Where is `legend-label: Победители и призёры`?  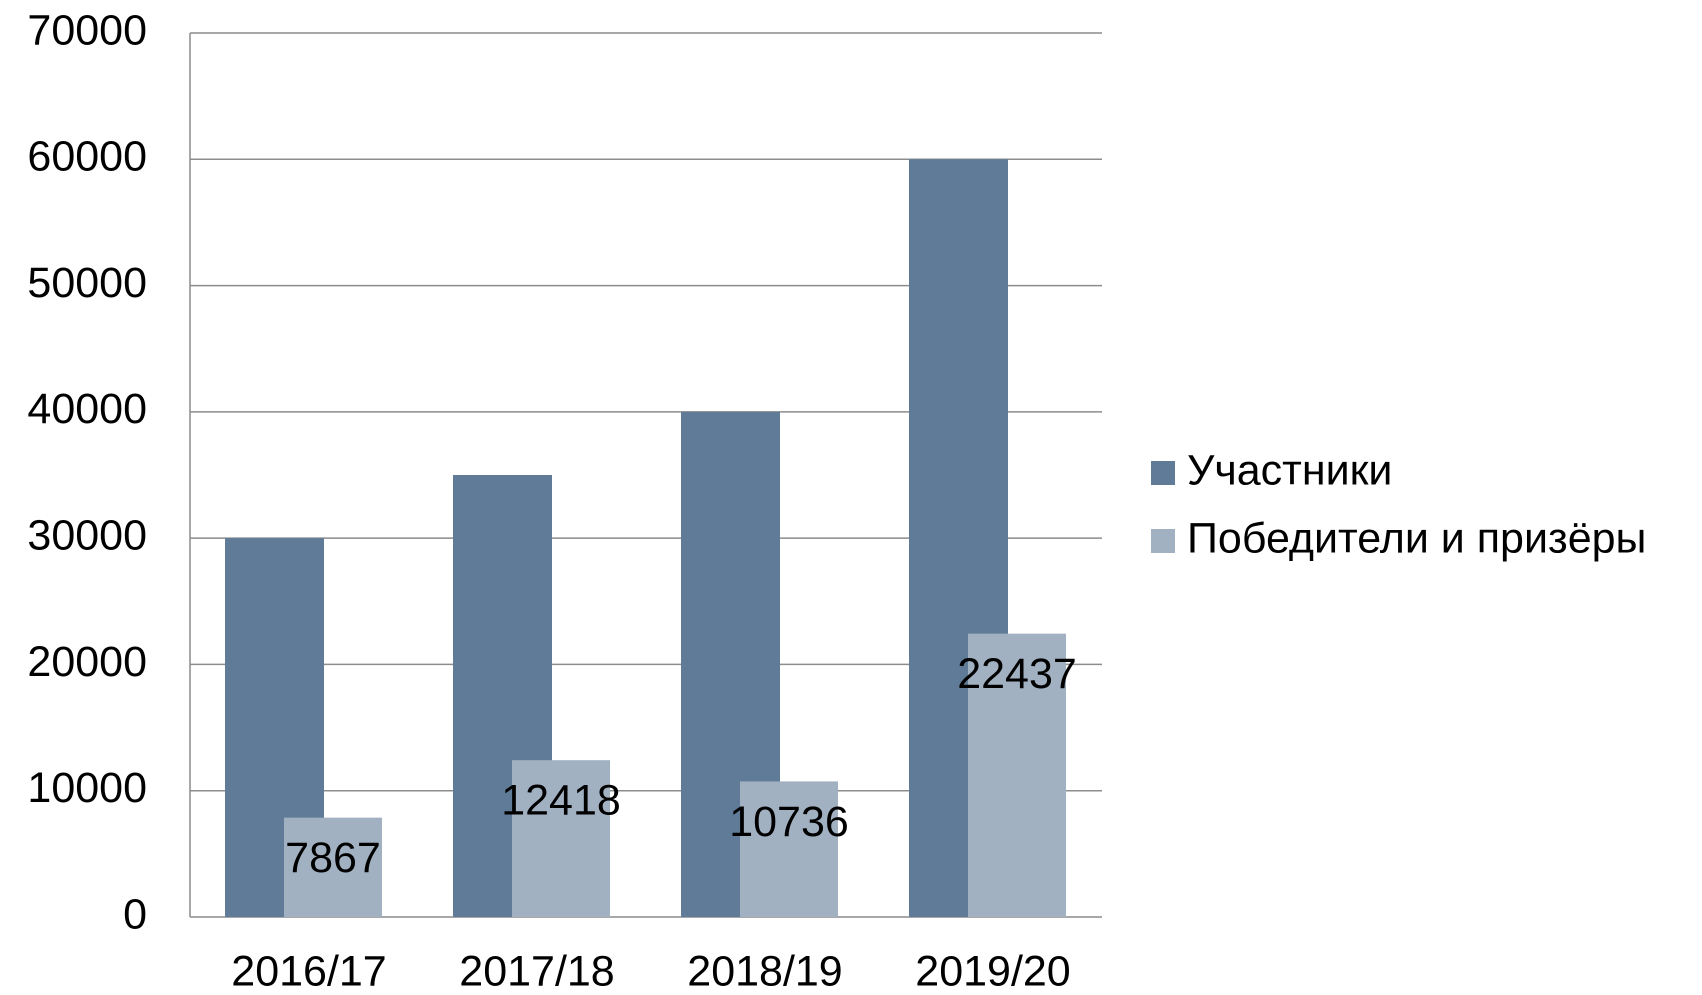 legend-label: Победители и призёры is located at coordinates (1416, 538).